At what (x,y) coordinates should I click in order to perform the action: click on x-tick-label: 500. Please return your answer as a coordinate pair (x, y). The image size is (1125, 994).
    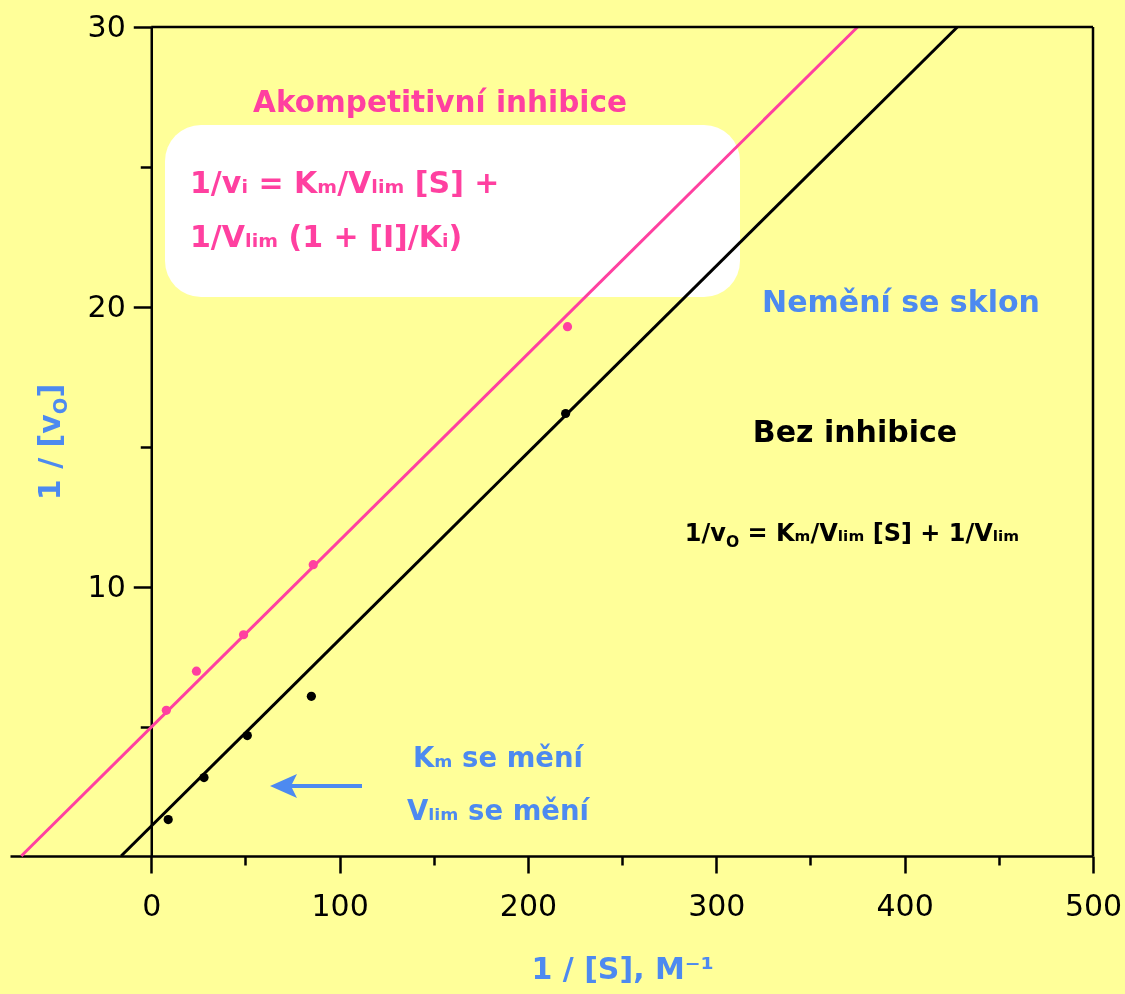
    Looking at the image, I should click on (1093, 905).